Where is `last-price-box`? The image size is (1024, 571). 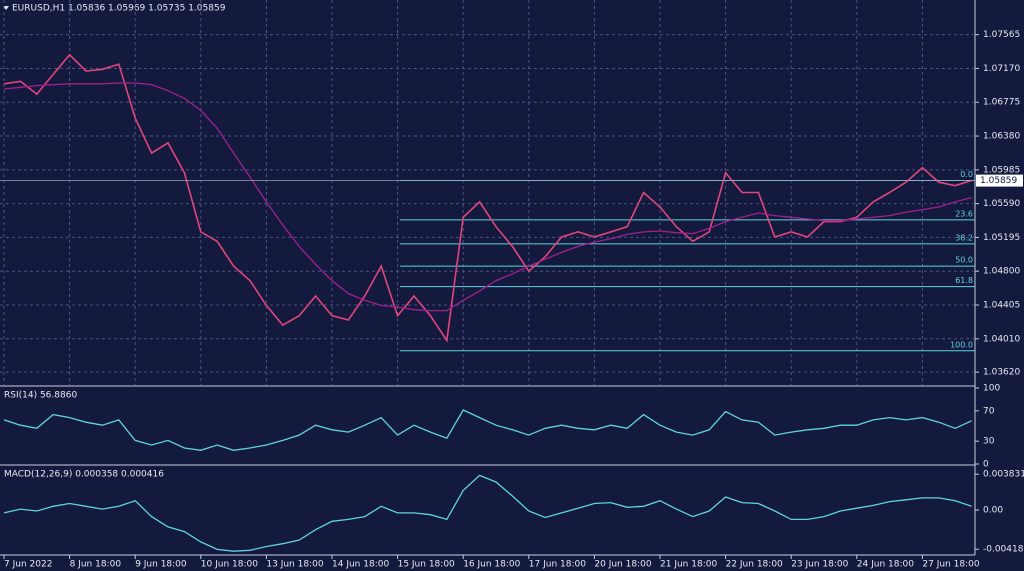 last-price-box is located at coordinates (999, 180).